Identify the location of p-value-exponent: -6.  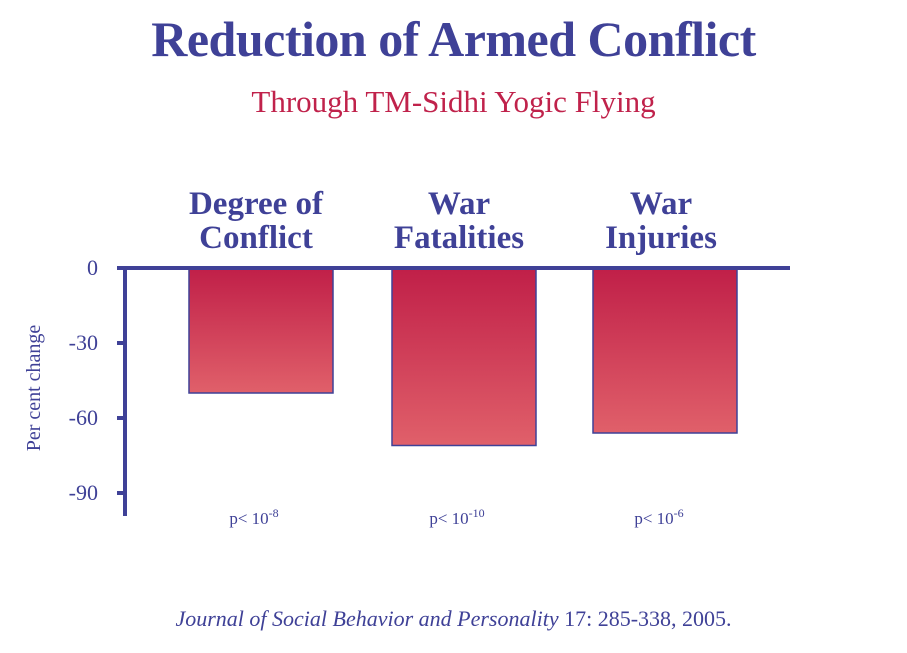
(679, 513).